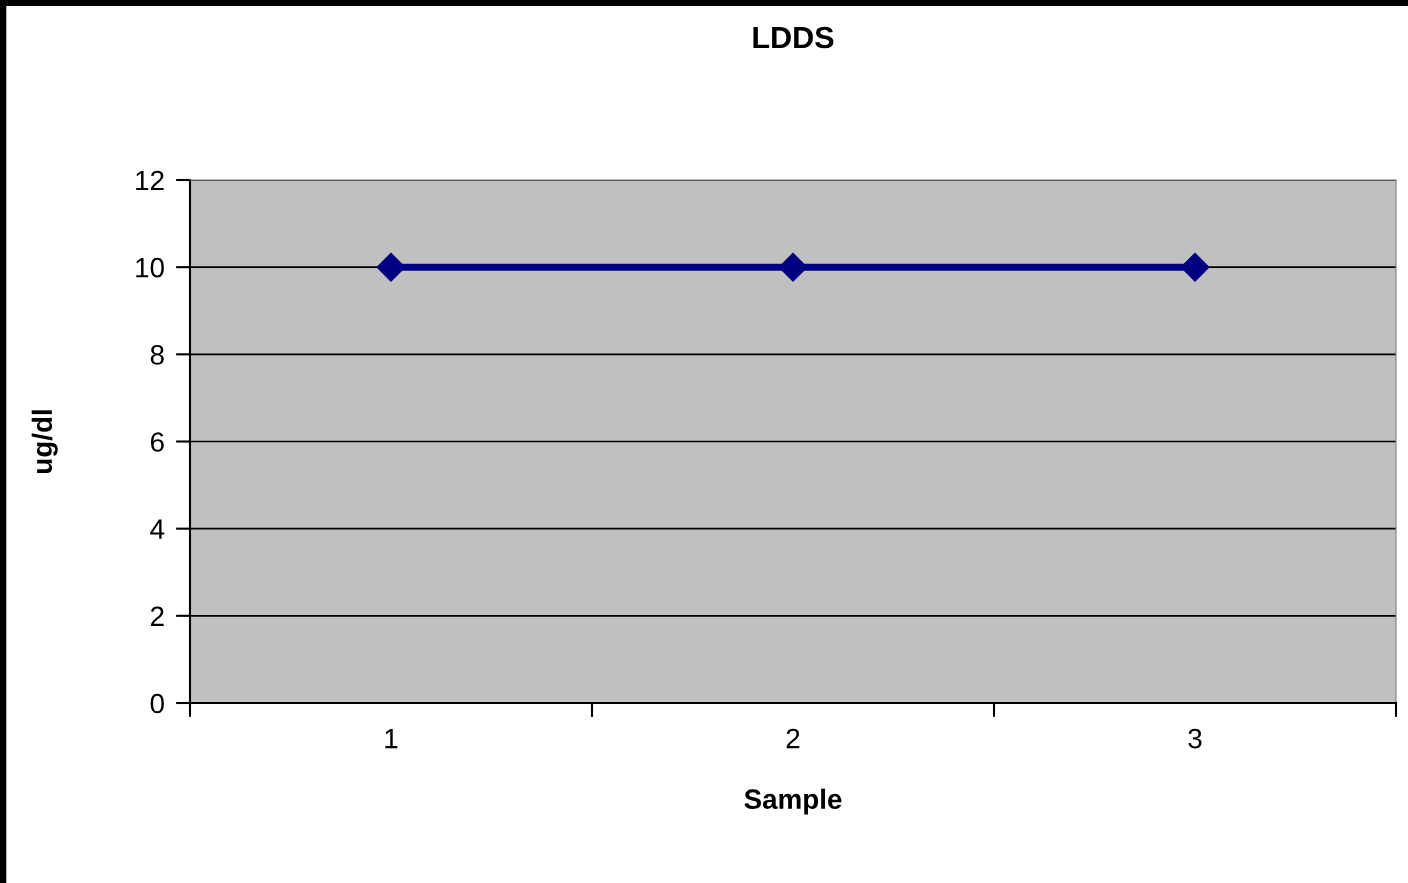 The width and height of the screenshot is (1408, 883). I want to click on y-tick-label: 12, so click(150, 180).